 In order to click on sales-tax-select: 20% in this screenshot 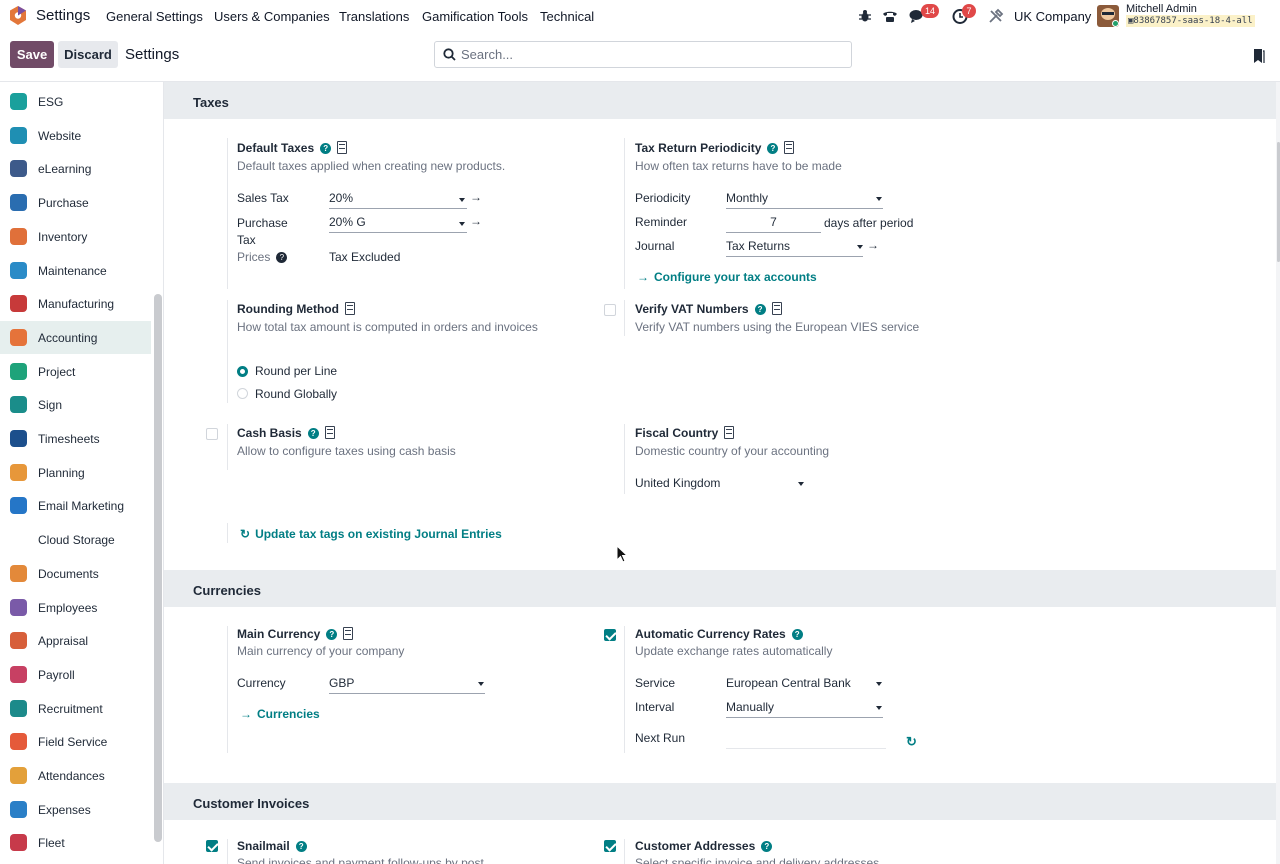, I will do `click(398, 200)`.